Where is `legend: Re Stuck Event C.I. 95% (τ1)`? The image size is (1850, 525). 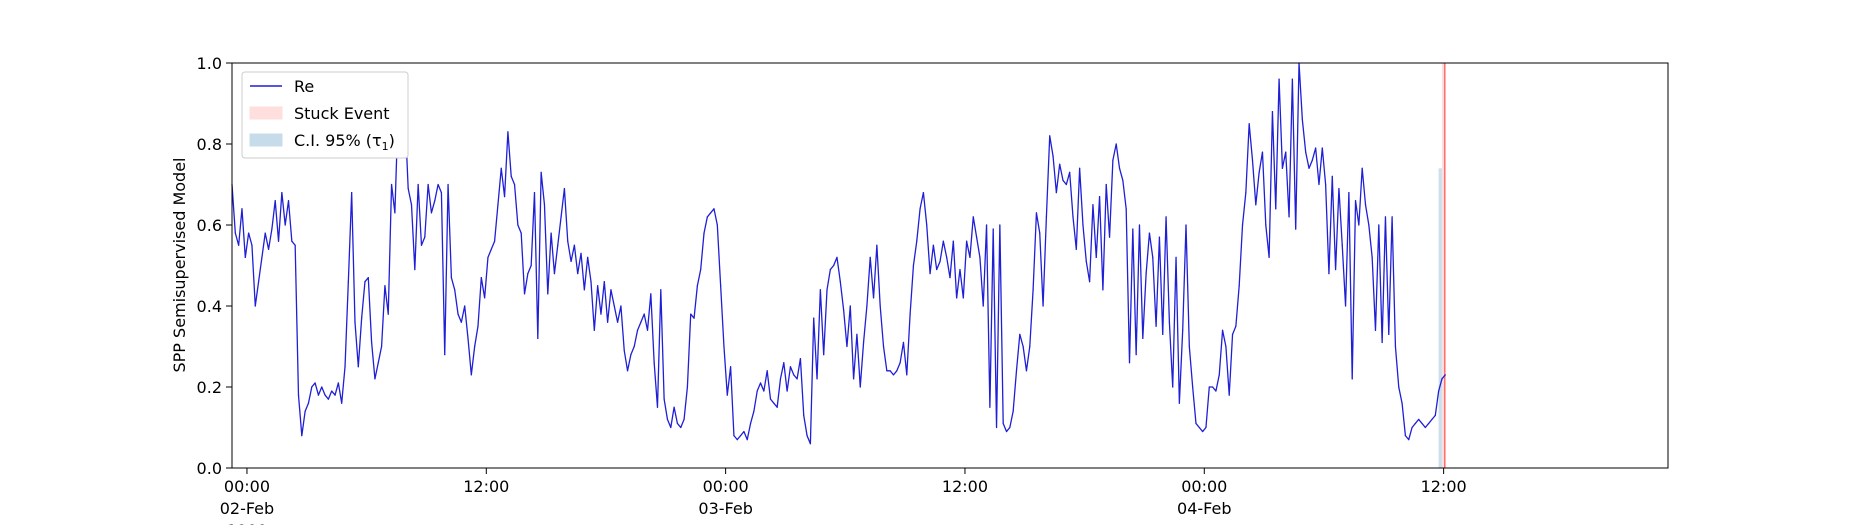 legend: Re Stuck Event C.I. 95% (τ1) is located at coordinates (325, 115).